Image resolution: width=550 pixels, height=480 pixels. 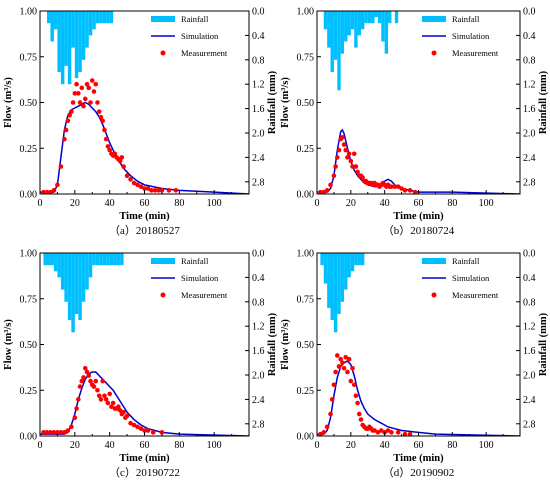 I want to click on x-tick-label: 80, so click(x=179, y=445).